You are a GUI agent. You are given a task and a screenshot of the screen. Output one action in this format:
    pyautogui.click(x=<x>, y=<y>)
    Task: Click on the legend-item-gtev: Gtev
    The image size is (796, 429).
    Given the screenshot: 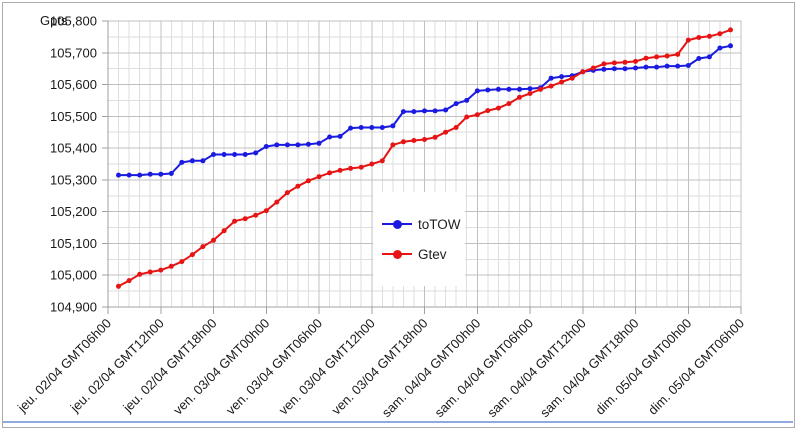 What is the action you would take?
    pyautogui.click(x=423, y=254)
    